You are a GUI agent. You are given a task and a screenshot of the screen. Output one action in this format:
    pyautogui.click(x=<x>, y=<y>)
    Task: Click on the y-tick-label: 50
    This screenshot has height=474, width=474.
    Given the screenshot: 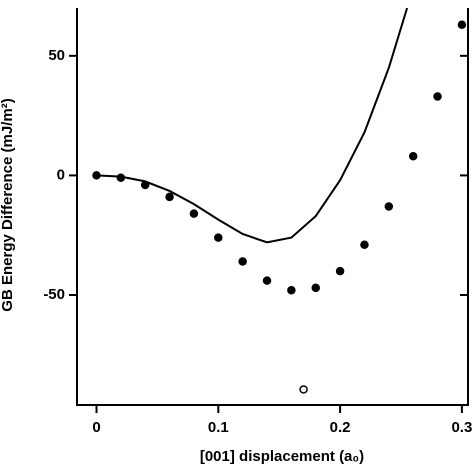 What is the action you would take?
    pyautogui.click(x=56, y=55)
    